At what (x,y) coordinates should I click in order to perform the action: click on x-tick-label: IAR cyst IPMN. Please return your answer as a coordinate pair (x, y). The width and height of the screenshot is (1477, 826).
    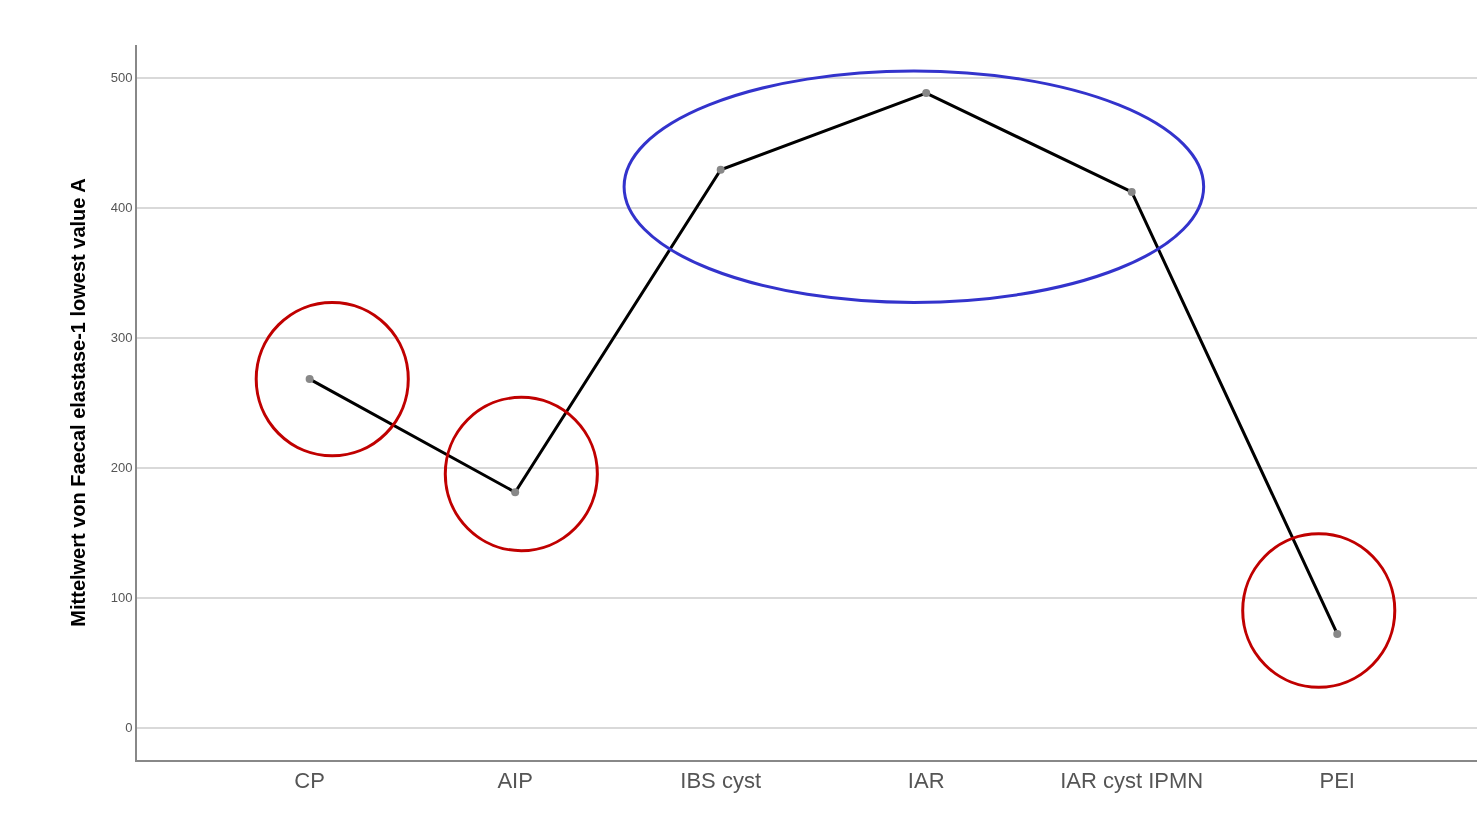
    Looking at the image, I should click on (1132, 781).